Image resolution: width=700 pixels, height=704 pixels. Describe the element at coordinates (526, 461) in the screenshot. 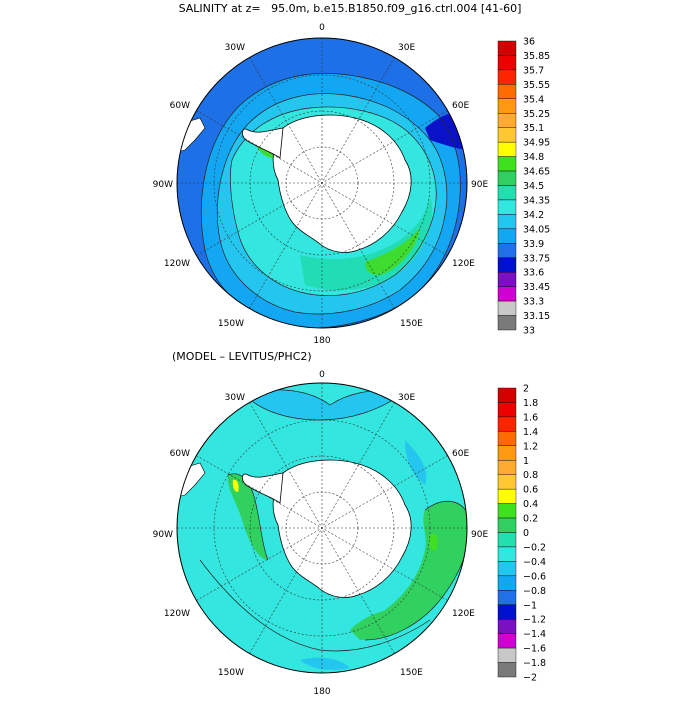

I see `bottom-colorbar-tick-label: 1` at that location.